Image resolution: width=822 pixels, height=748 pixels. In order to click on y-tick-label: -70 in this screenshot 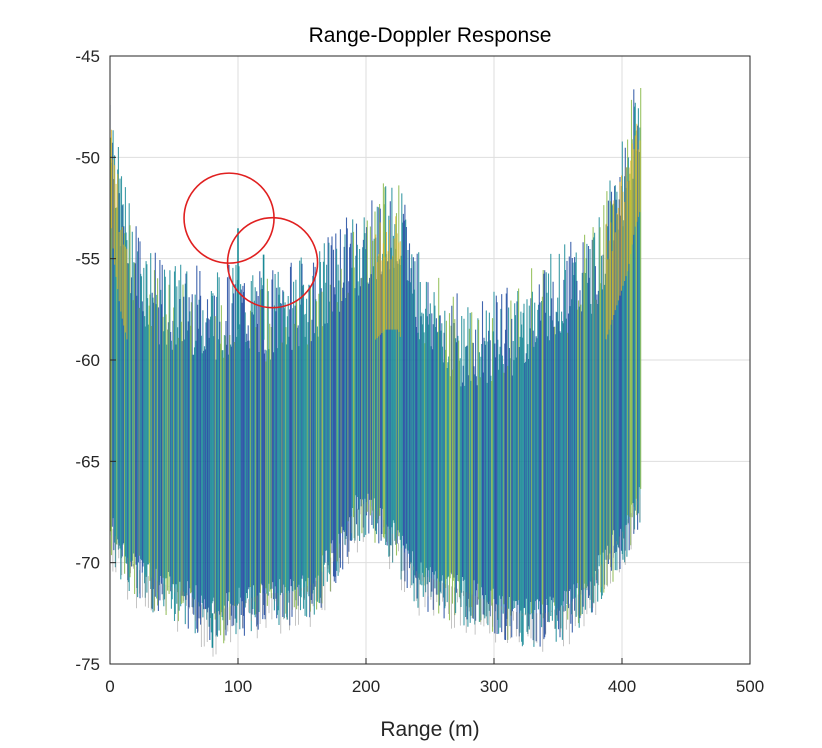, I will do `click(87, 563)`.